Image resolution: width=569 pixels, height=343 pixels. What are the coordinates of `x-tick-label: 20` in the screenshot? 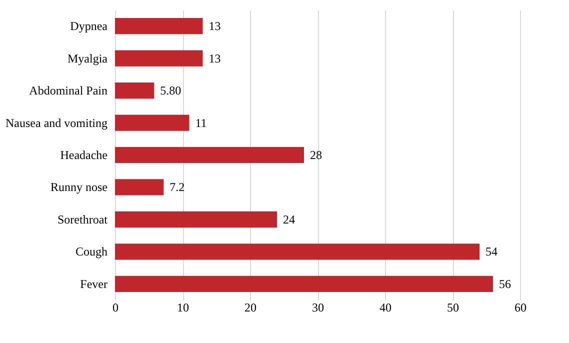 It's located at (250, 307).